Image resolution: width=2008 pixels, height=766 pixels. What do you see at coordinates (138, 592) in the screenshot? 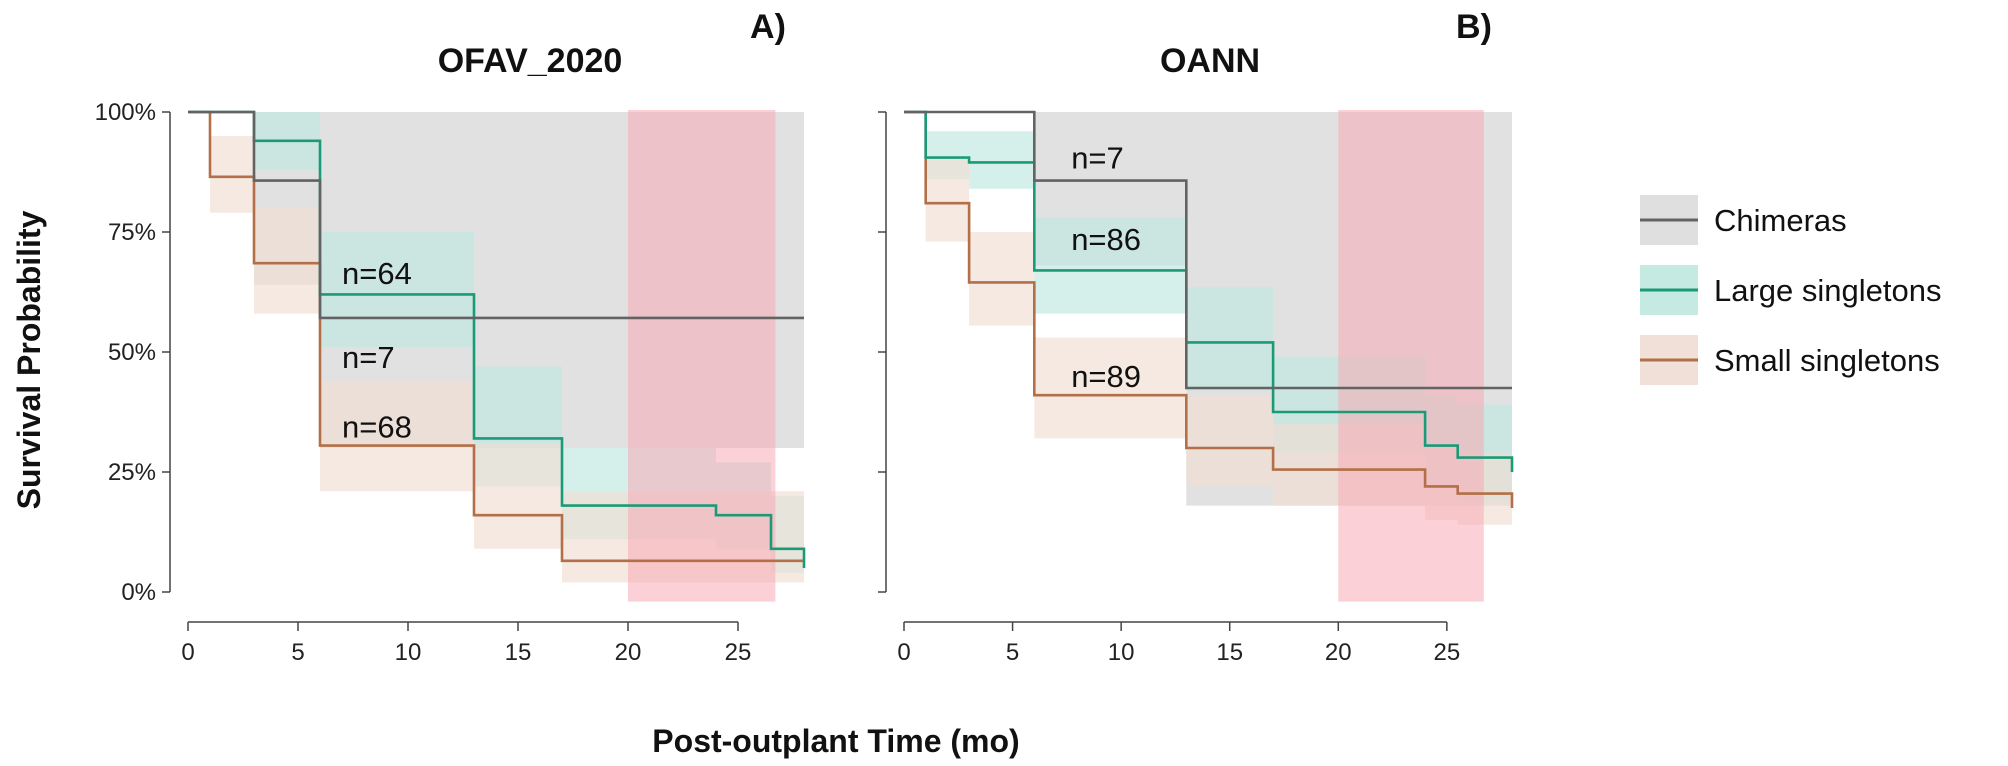
I see `y-tick-label: 0%` at bounding box center [138, 592].